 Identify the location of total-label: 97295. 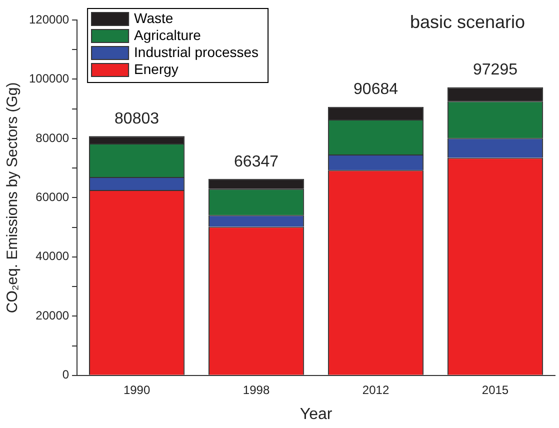
(495, 70).